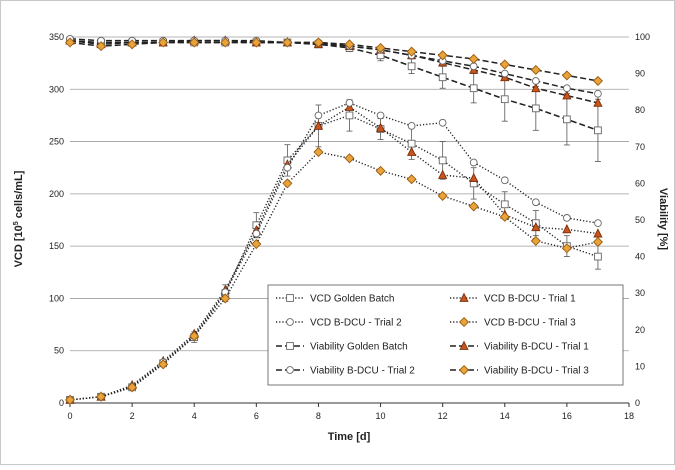  I want to click on legend-item-vcd-b-dcu-trial-1: VCD B-DCU - Trial 1, so click(513, 298).